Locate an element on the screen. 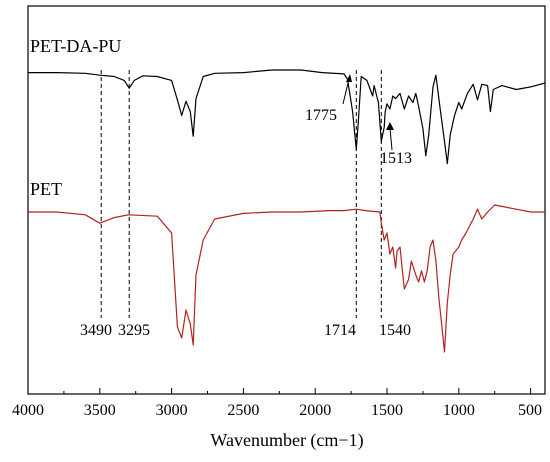  x-tick-label-1500: 1500 is located at coordinates (387, 410).